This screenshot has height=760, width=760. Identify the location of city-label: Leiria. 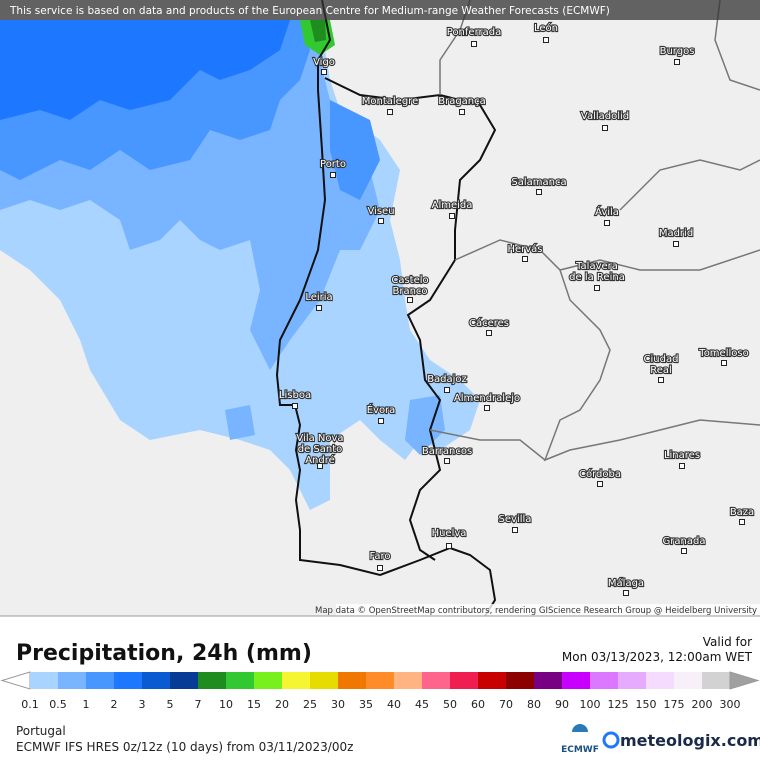
(318, 297).